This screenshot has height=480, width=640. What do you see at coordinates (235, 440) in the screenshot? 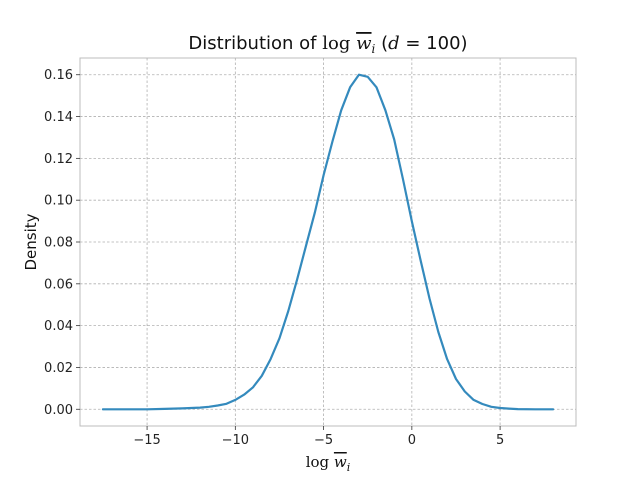
I see `x-tick-label: −10` at bounding box center [235, 440].